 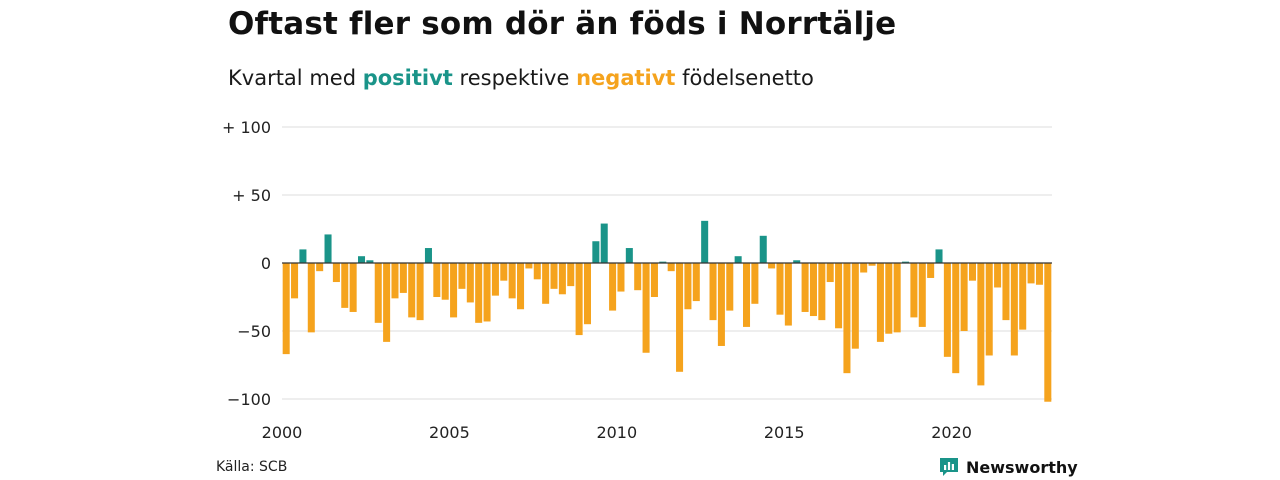 I want to click on x-tick-label: 2010, so click(x=616, y=432).